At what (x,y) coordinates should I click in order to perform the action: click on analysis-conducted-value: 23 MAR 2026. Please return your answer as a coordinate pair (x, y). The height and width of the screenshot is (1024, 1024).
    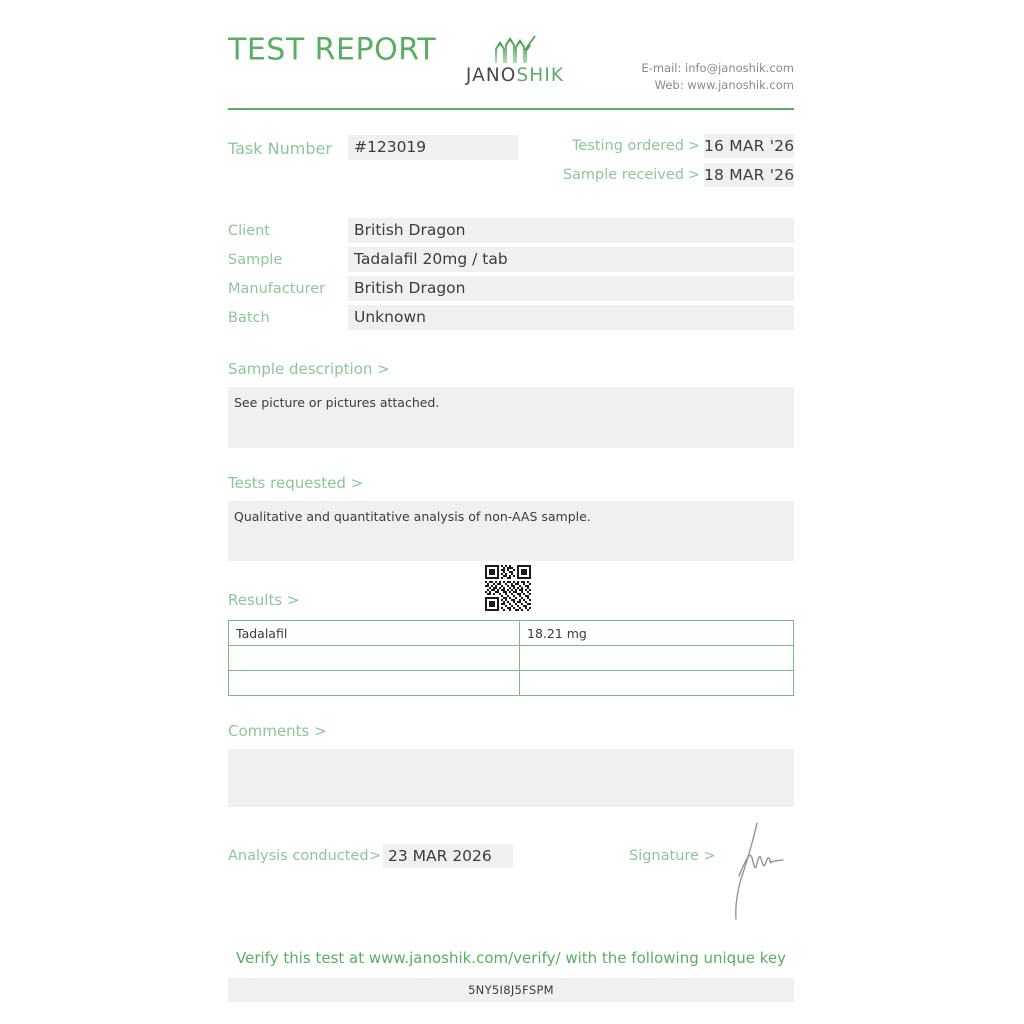
    Looking at the image, I should click on (448, 856).